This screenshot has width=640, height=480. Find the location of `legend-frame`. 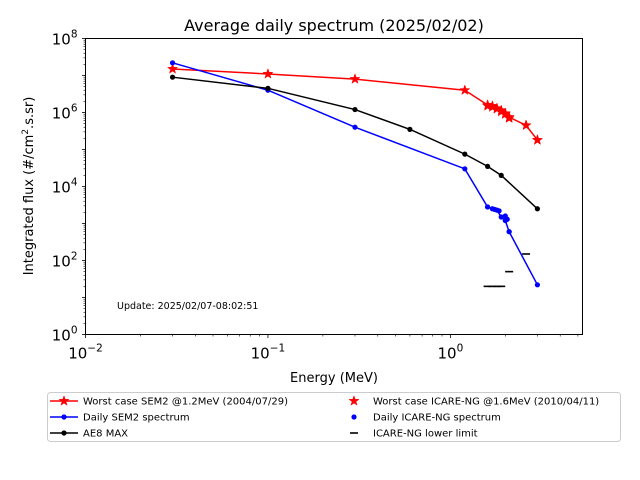

legend-frame is located at coordinates (334, 417).